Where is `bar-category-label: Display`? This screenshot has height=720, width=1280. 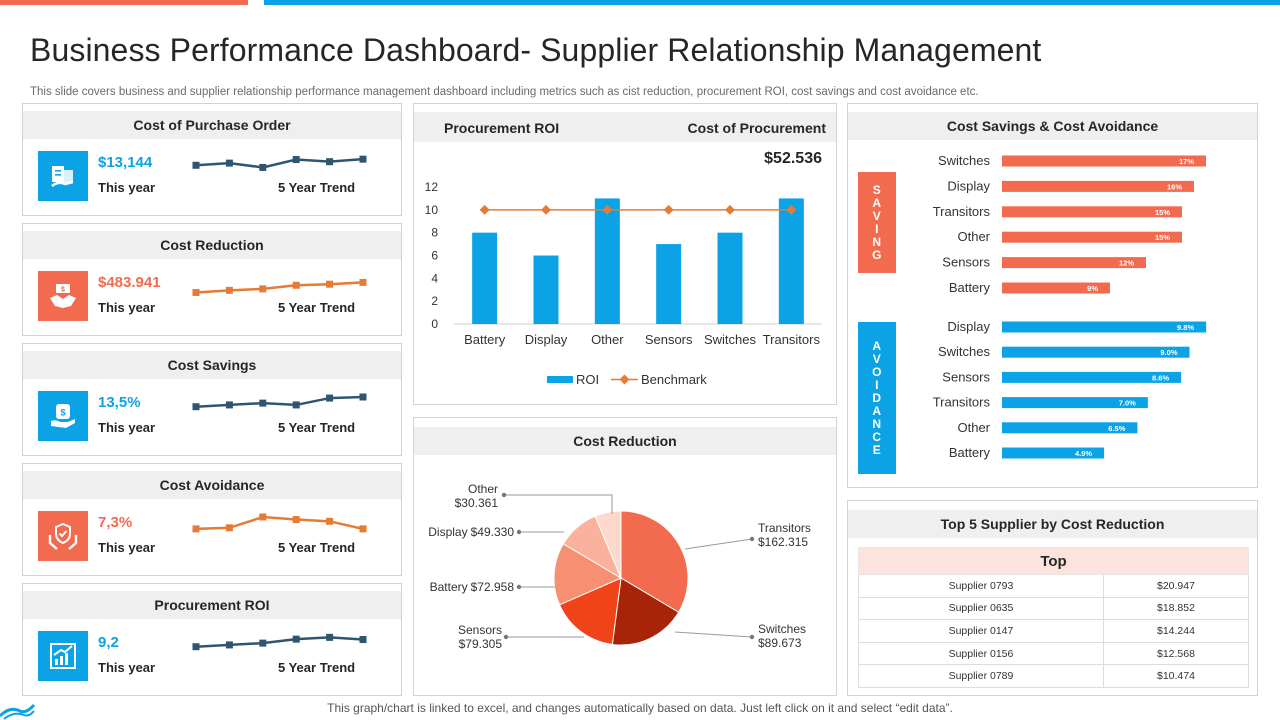
bar-category-label: Display is located at coordinates (968, 326).